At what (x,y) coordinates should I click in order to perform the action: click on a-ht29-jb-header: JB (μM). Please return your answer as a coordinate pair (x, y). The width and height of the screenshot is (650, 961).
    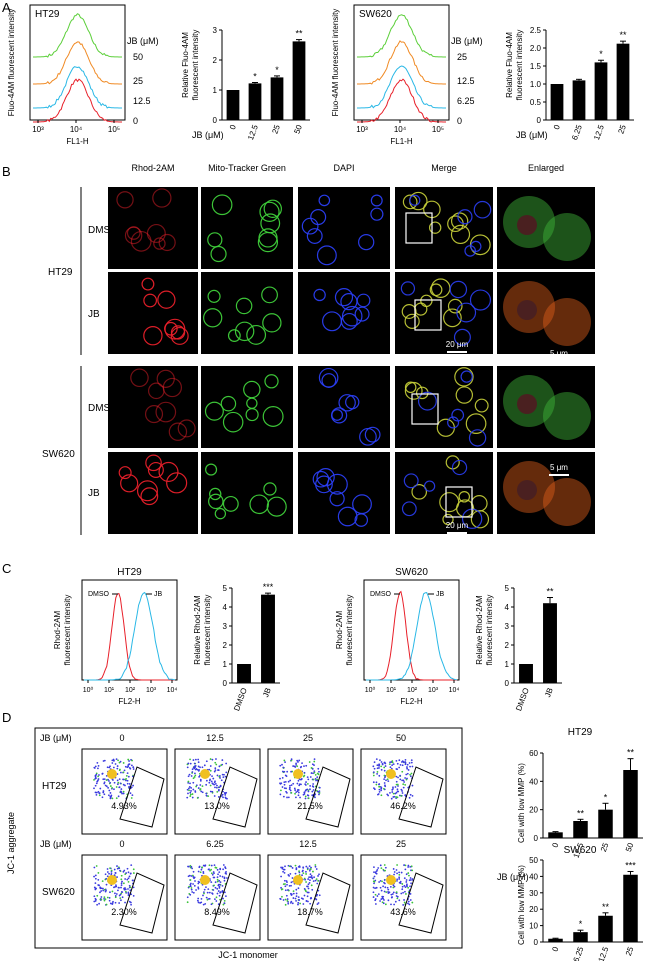
    Looking at the image, I should click on (143, 41).